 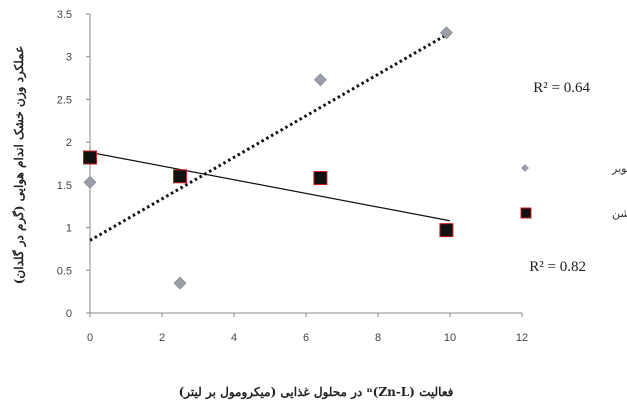 What do you see at coordinates (306, 338) in the screenshot?
I see `x-tick-label: 6` at bounding box center [306, 338].